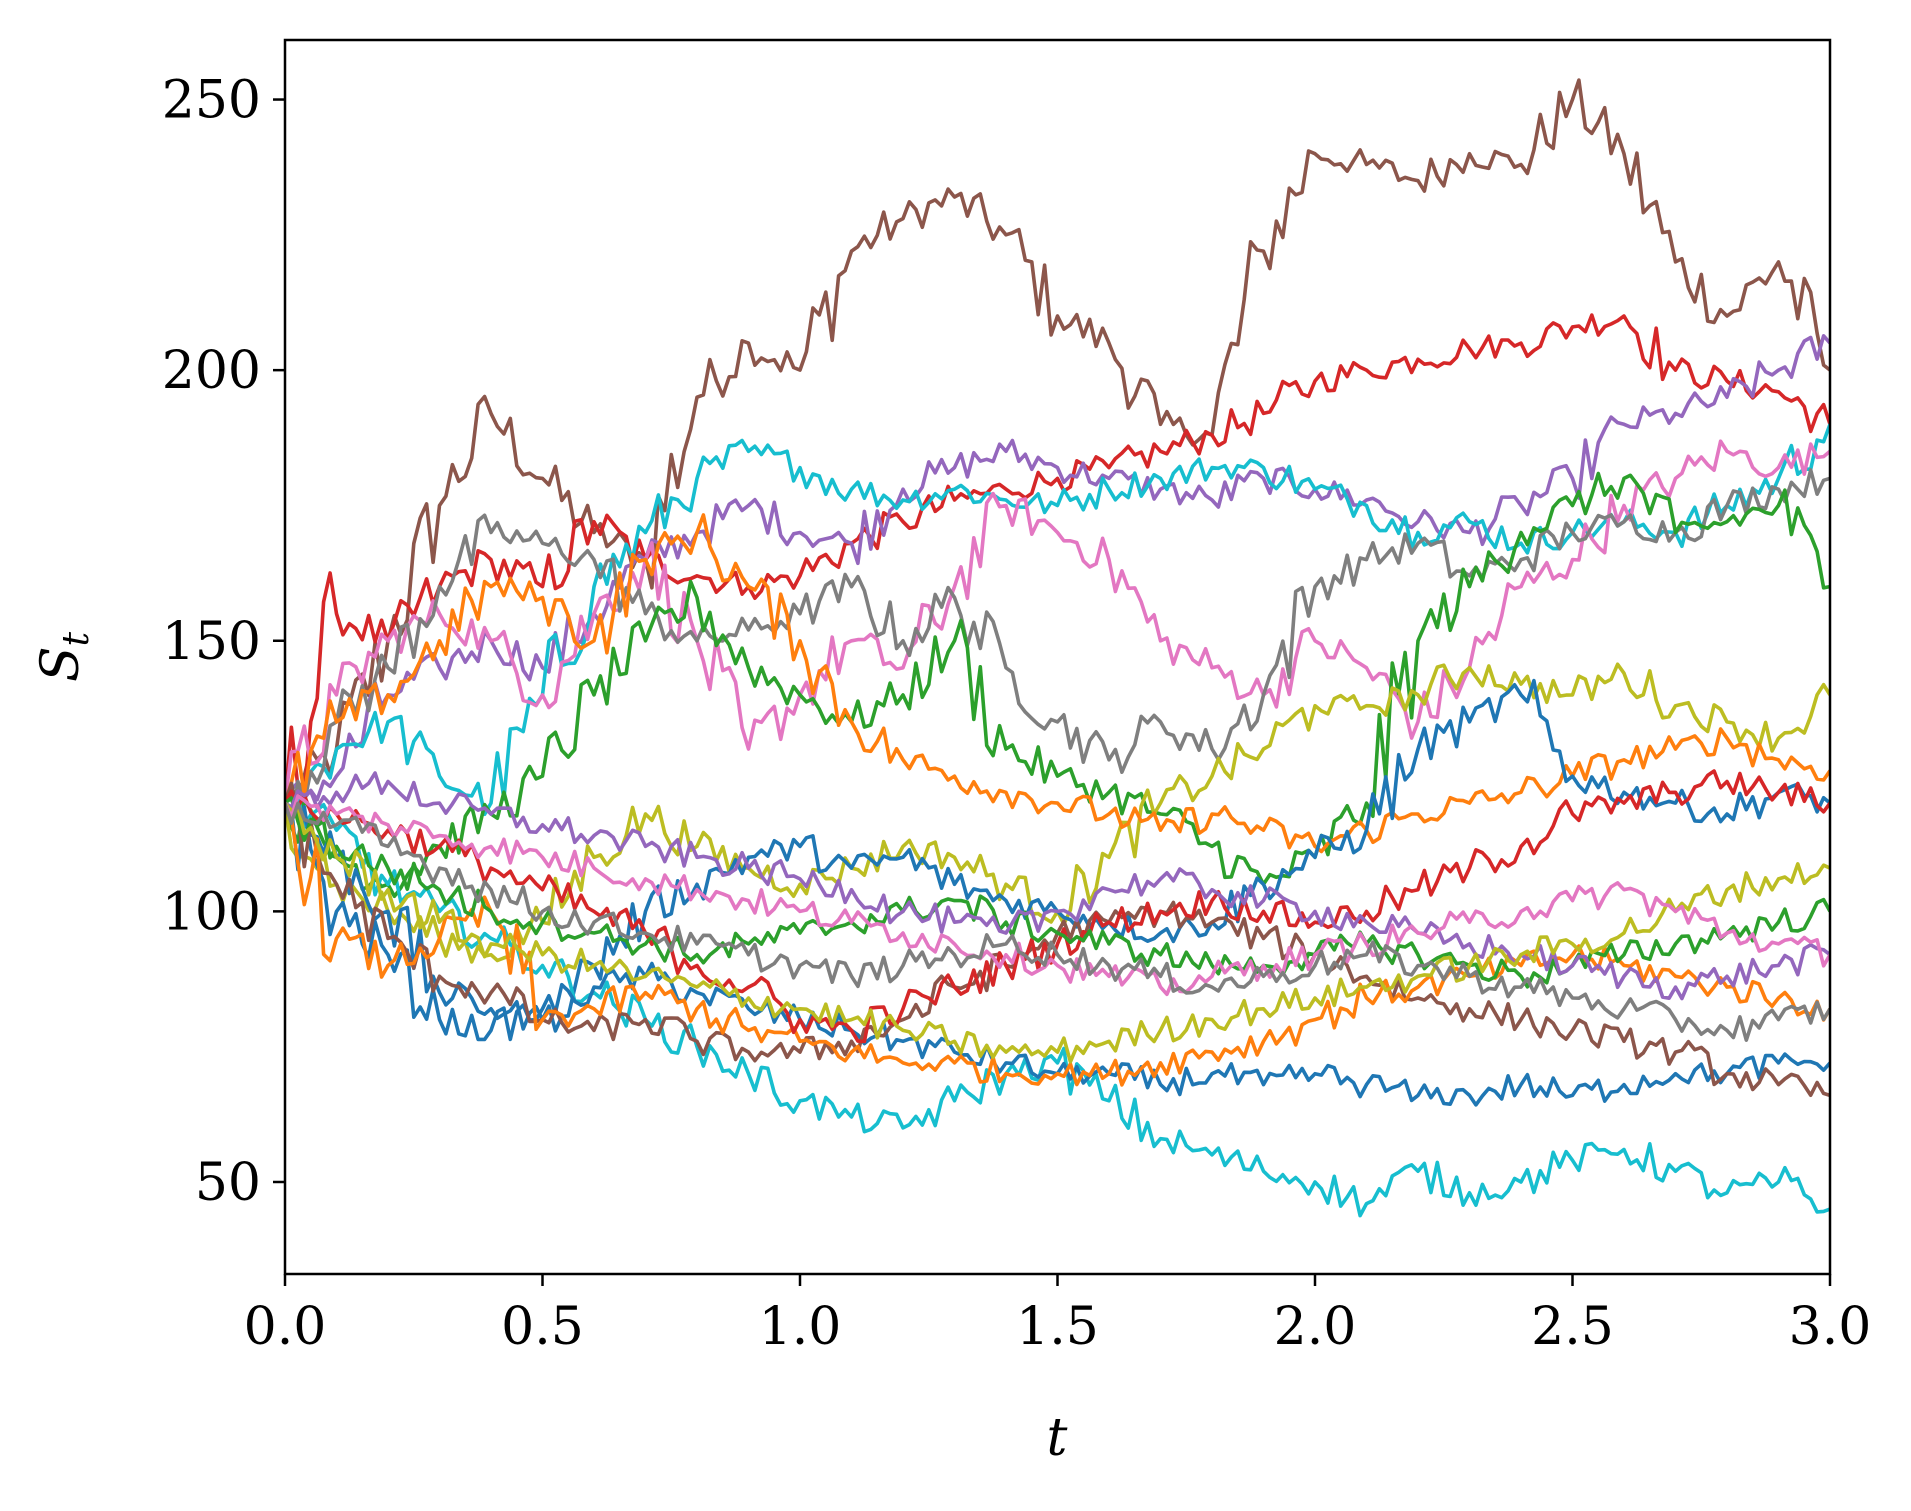  I want to click on x-axis-label: t, so click(1057, 1438).